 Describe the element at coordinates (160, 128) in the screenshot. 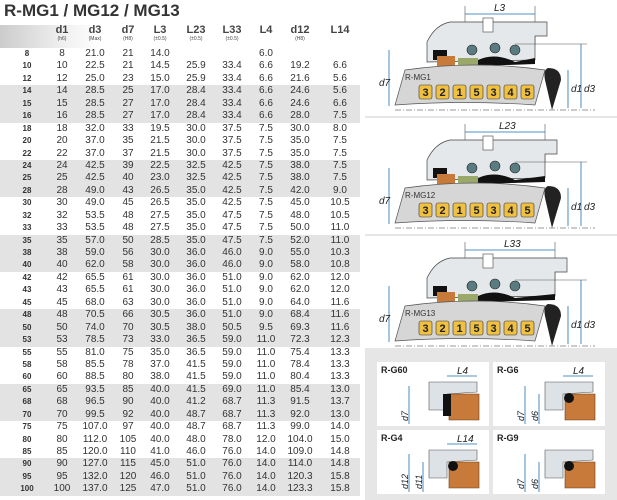

I see `table-cell: 19.5` at that location.